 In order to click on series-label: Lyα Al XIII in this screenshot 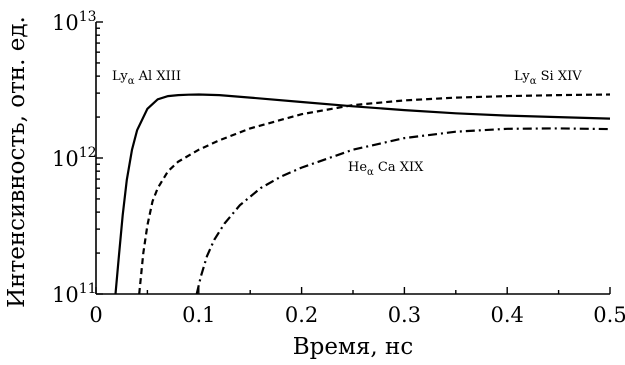, I will do `click(146, 78)`.